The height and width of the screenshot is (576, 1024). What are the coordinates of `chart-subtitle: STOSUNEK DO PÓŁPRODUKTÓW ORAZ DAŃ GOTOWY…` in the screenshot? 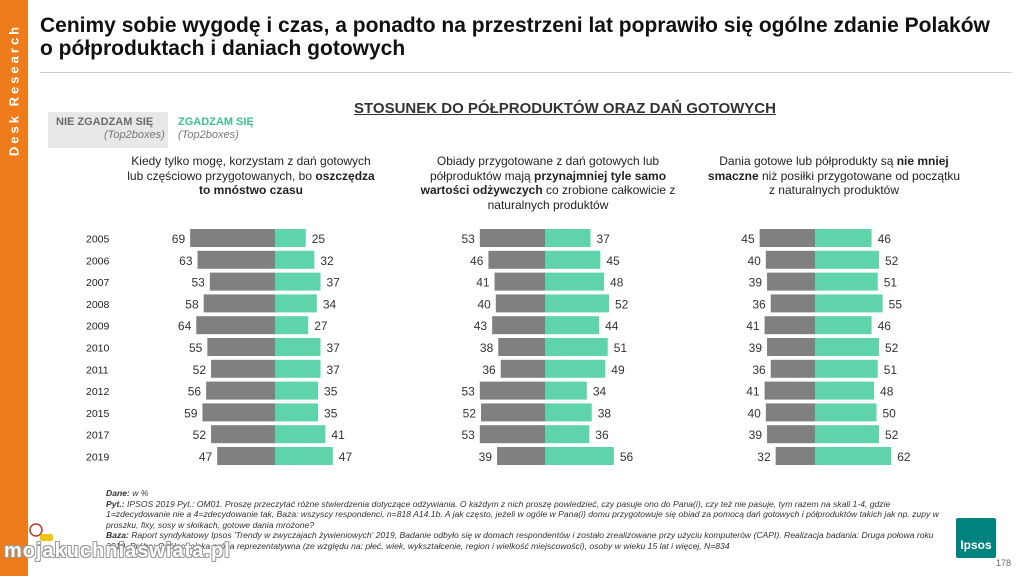 It's located at (565, 108).